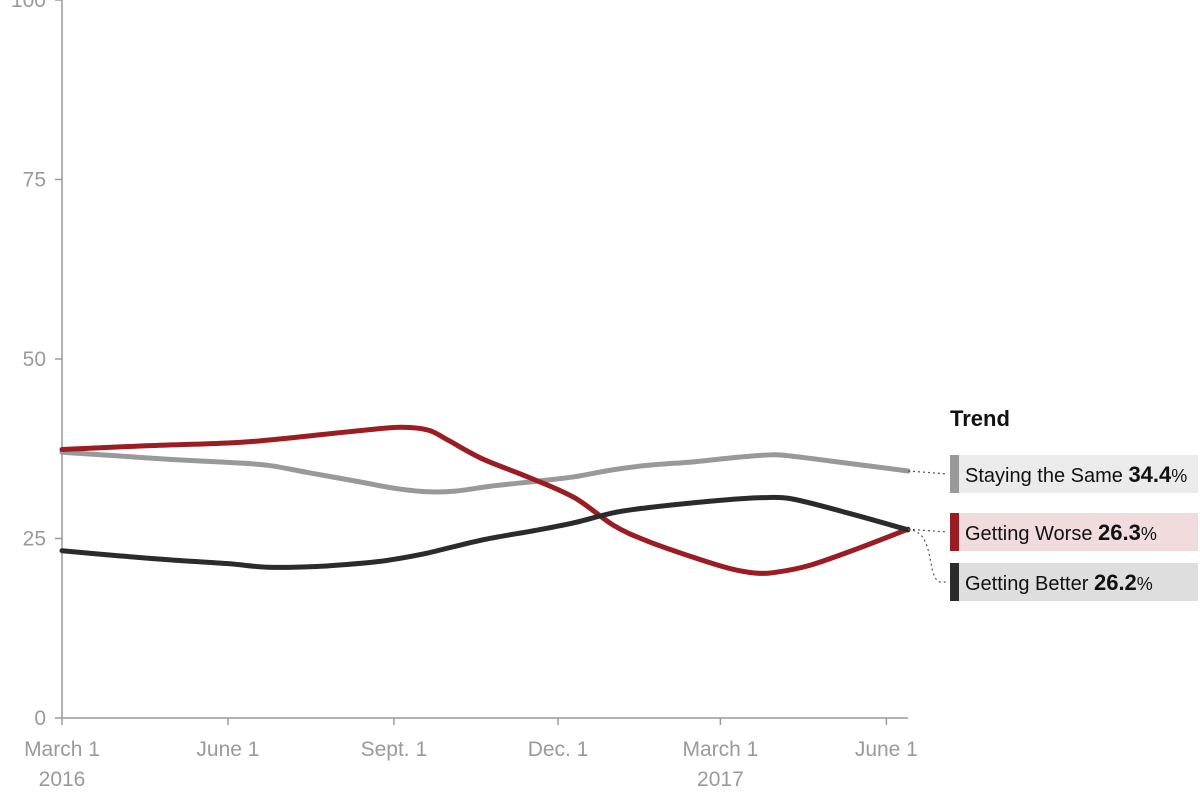 This screenshot has width=1200, height=800. I want to click on legend-series-value: 34.4, so click(1150, 474).